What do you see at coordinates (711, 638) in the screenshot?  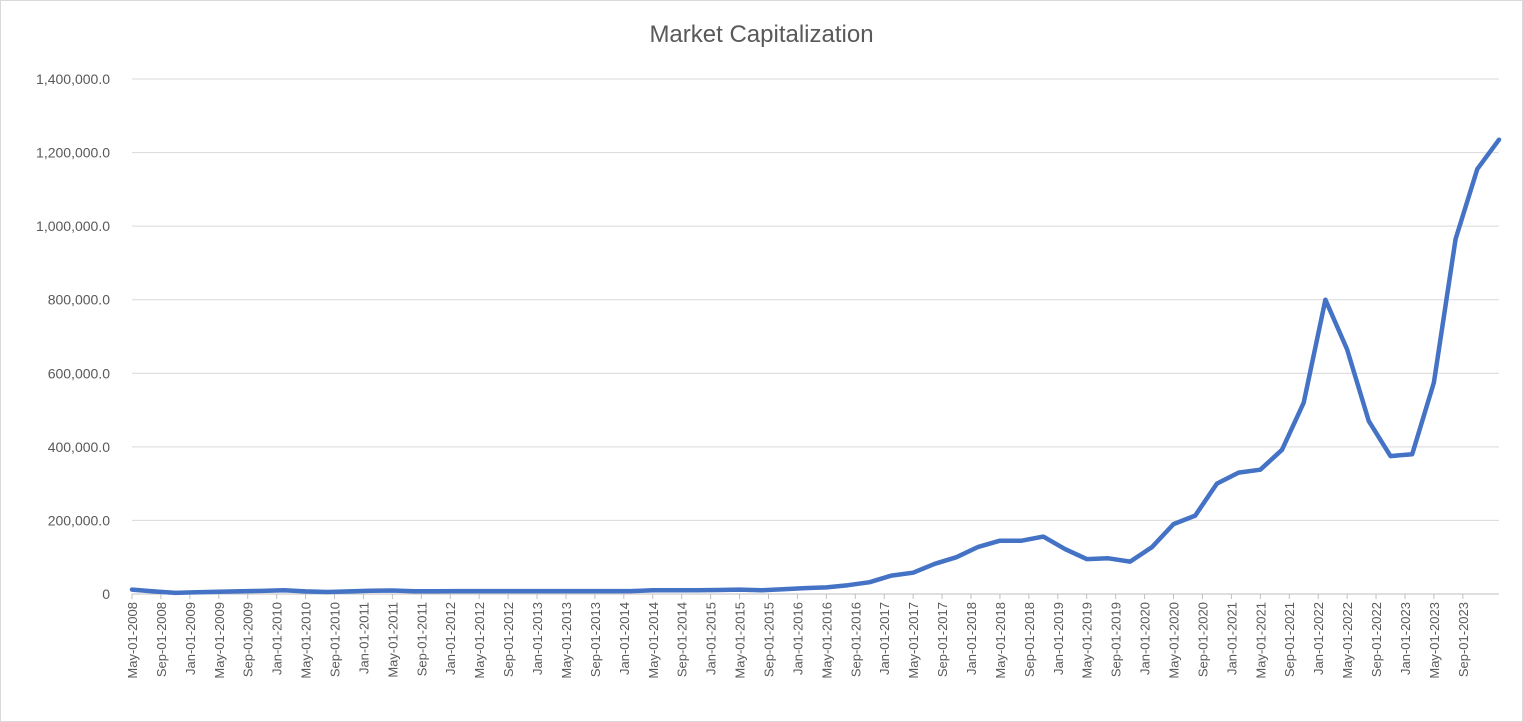 I see `x-tick-label: Jan-01-2015` at bounding box center [711, 638].